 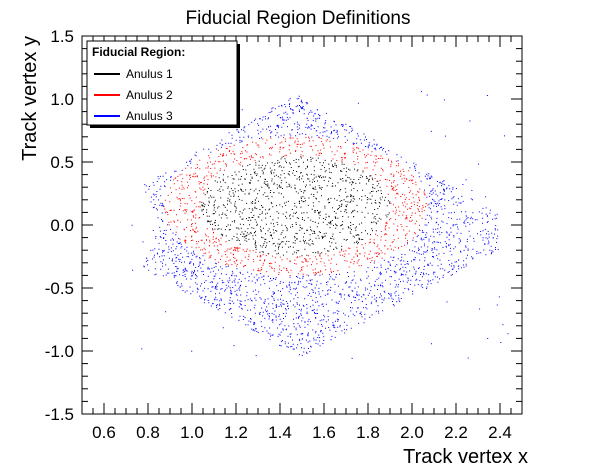 What do you see at coordinates (298, 18) in the screenshot?
I see `chart-title: Fiducial Region Definitions` at bounding box center [298, 18].